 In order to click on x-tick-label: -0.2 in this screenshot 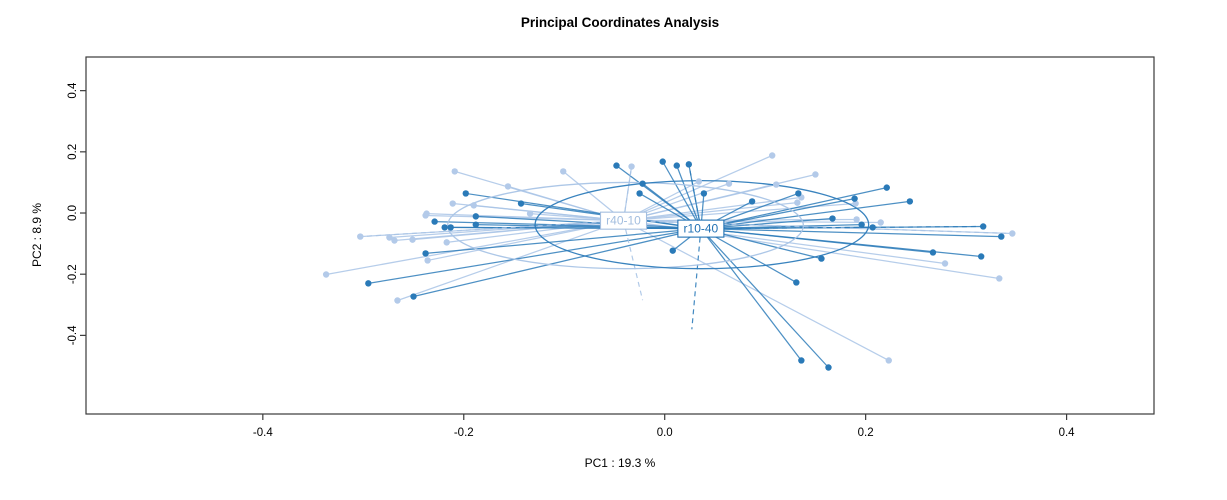, I will do `click(464, 433)`.